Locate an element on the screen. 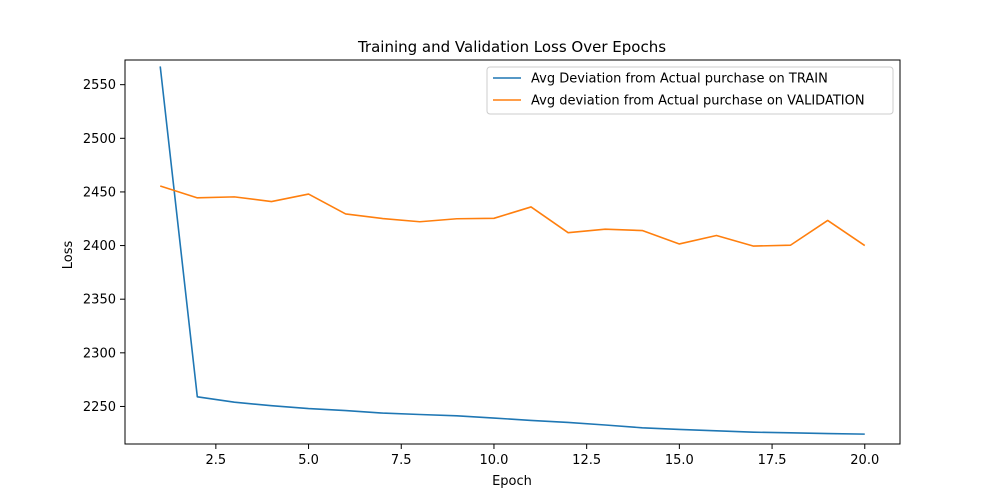  x-tick-label: 17.5 is located at coordinates (772, 460).